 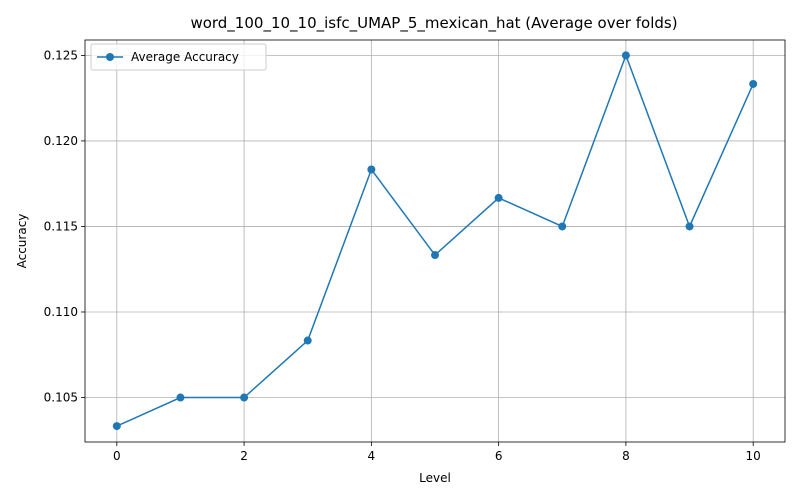 What do you see at coordinates (626, 456) in the screenshot?
I see `x-tick-label: 8` at bounding box center [626, 456].